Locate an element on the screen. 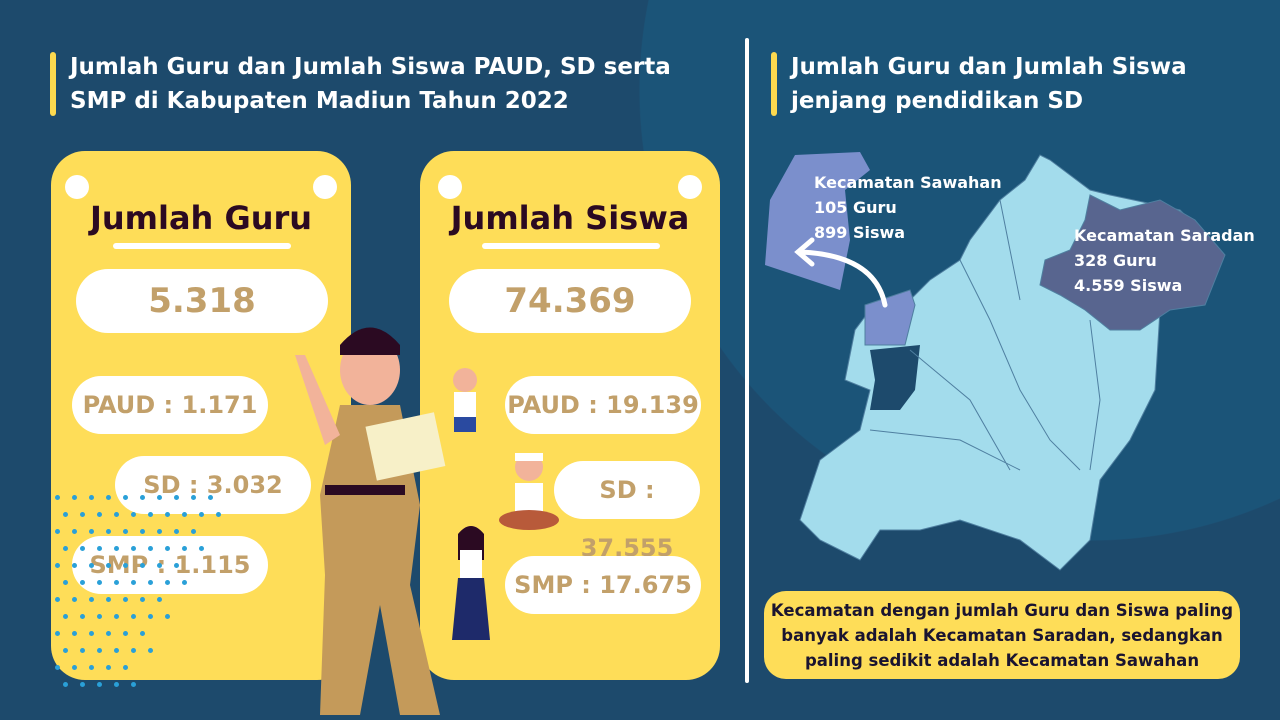 The width and height of the screenshot is (1280, 720). siswa-paud: PAUD : 19.139 is located at coordinates (603, 405).